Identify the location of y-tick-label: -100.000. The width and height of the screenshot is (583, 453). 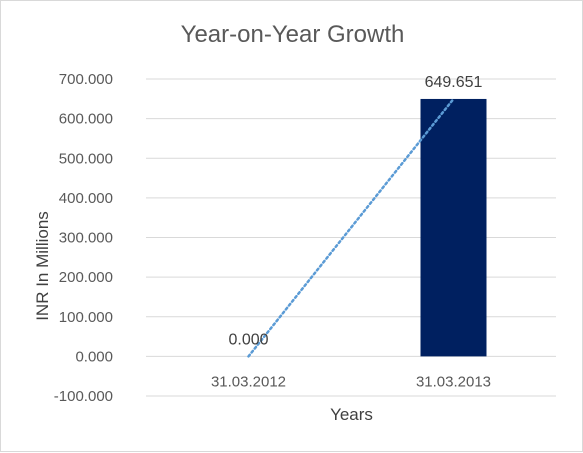
(83, 396).